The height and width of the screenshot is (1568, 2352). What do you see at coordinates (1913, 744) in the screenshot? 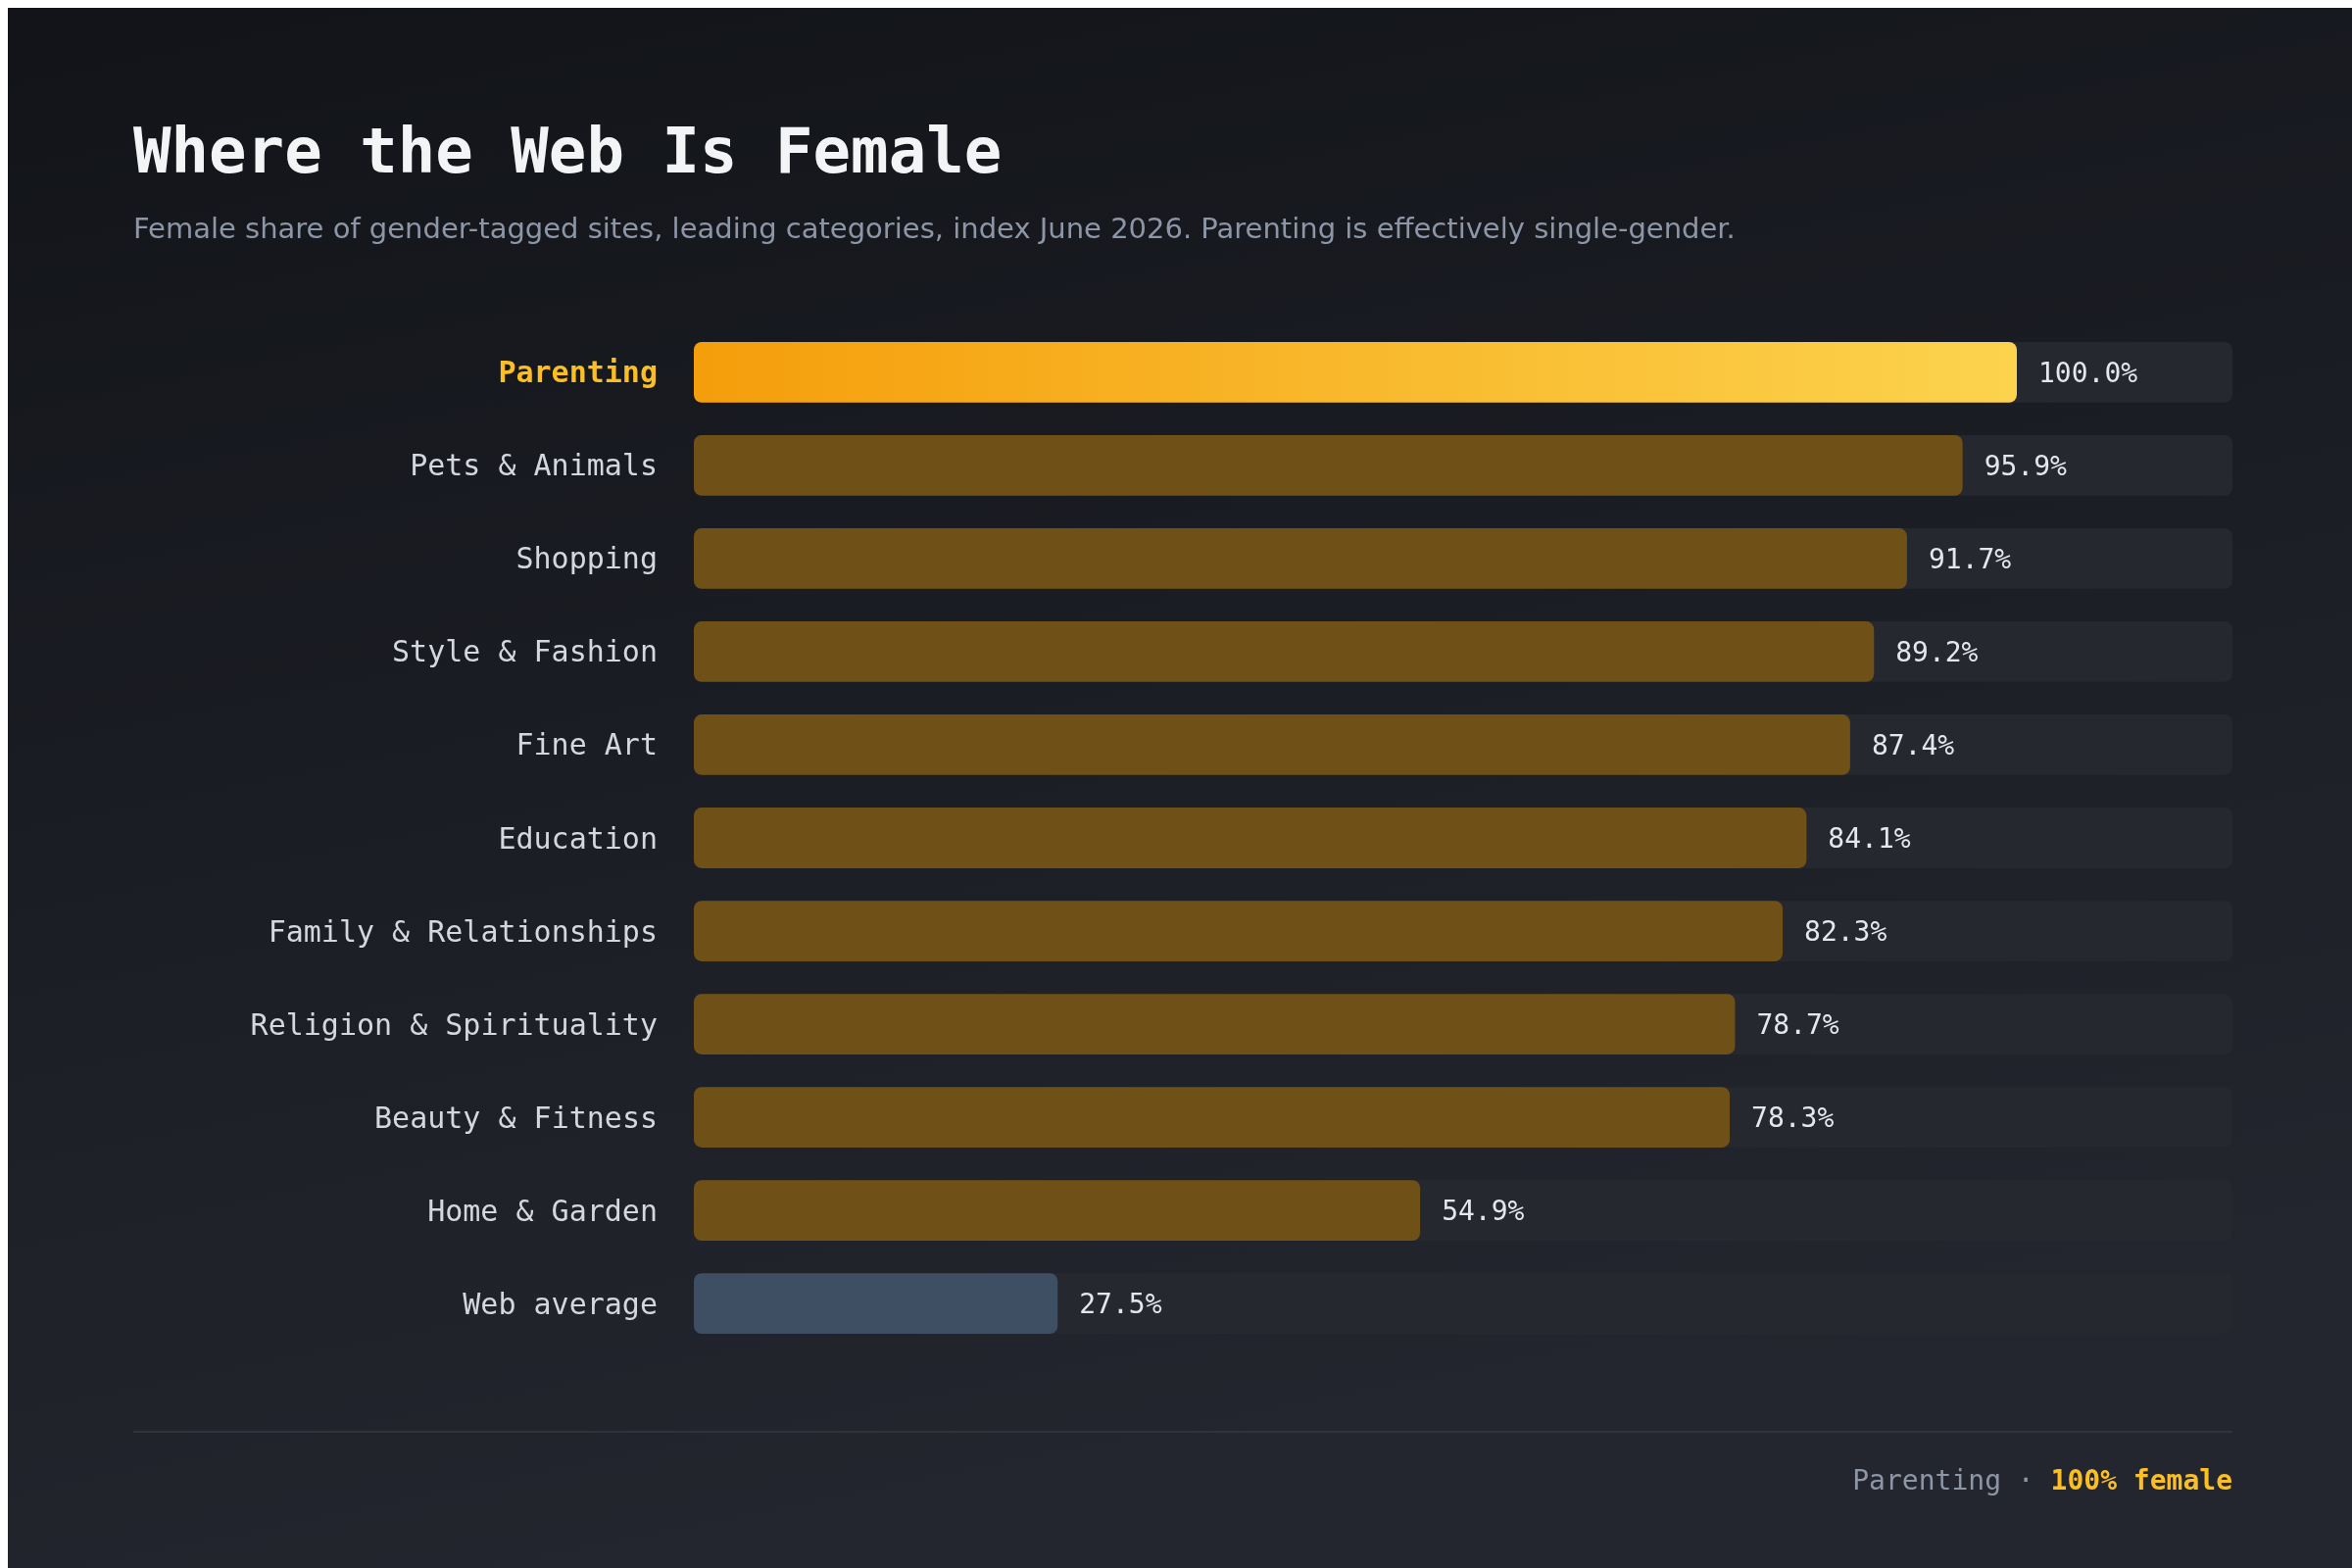
I see `data-label: 87.4%` at bounding box center [1913, 744].